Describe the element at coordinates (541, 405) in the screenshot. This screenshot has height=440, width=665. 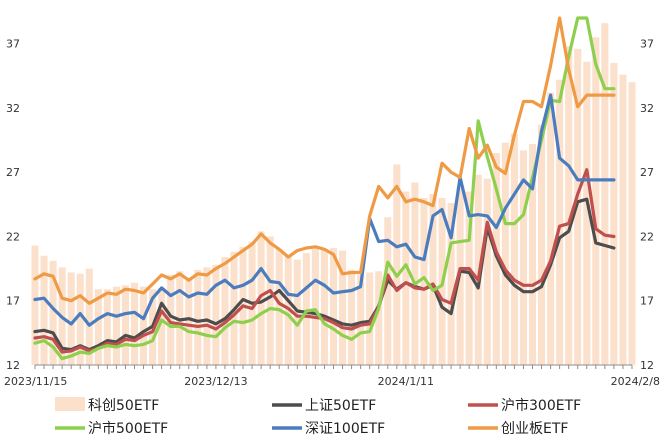
I see `legend-label-2: 沪市300ETF` at that location.